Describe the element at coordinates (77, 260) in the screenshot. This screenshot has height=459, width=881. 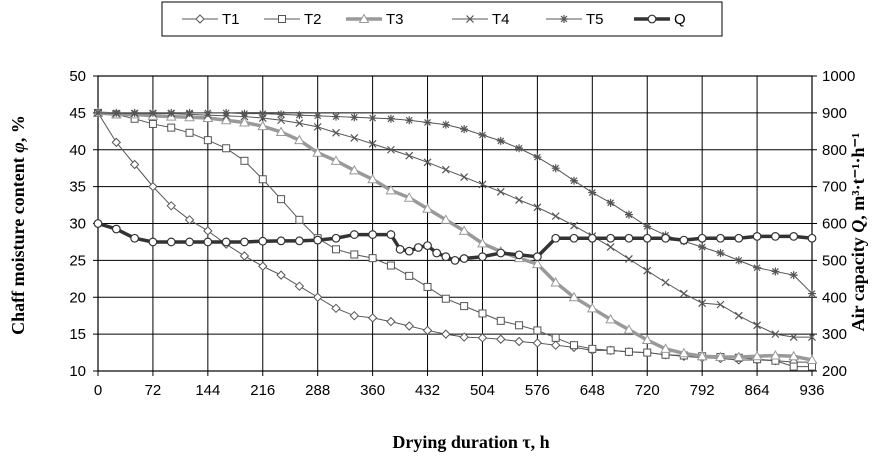
I see `y-left-tick-label: 25` at that location.